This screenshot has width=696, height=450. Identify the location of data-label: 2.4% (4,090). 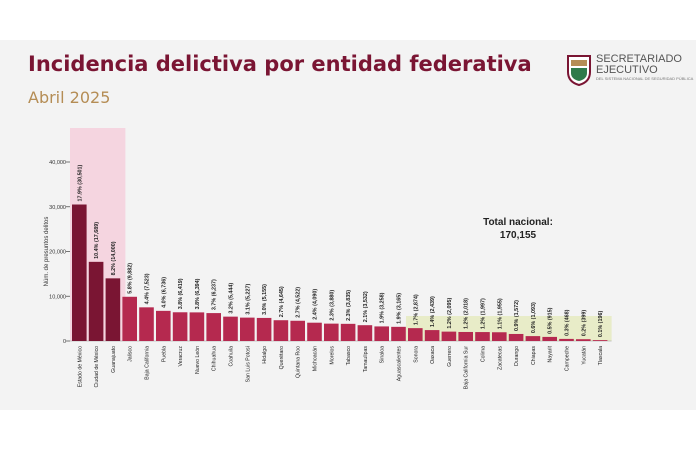
(316, 304).